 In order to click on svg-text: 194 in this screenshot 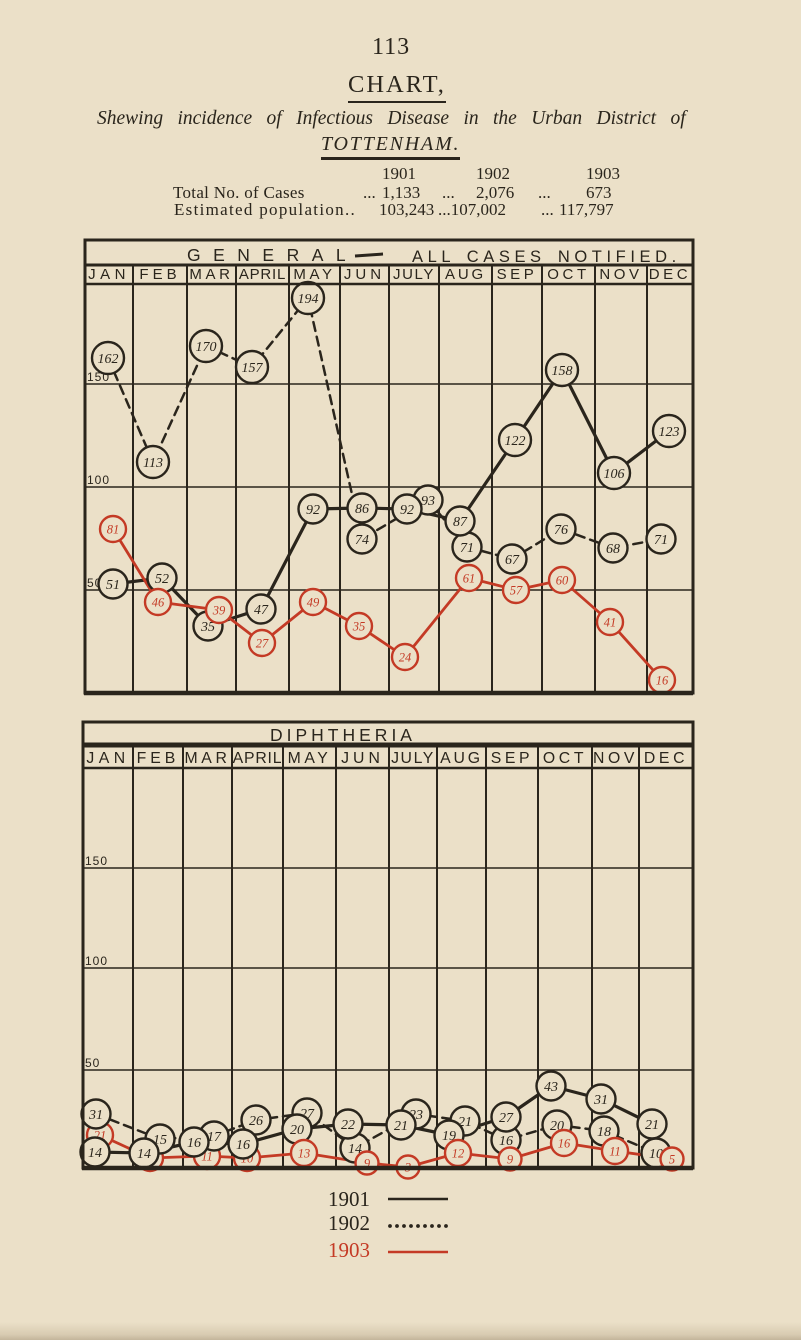, I will do `click(308, 299)`.